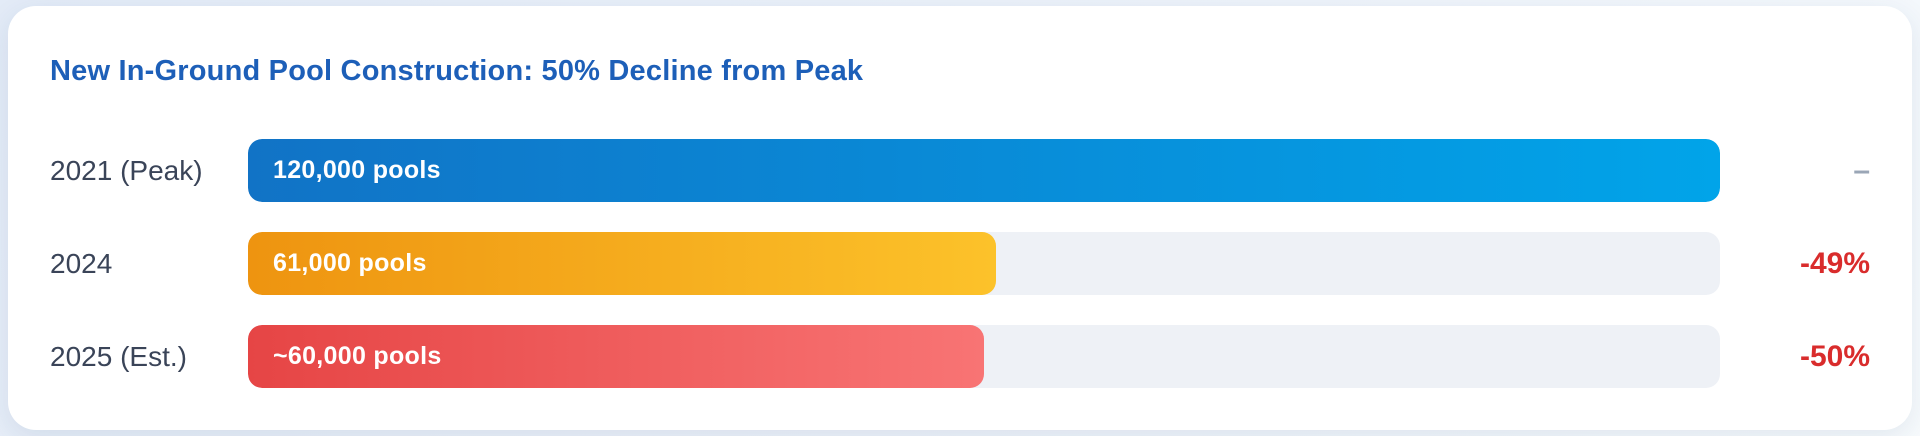 This screenshot has height=436, width=1920. Describe the element at coordinates (357, 170) in the screenshot. I see `bar-value-label: 120,000 pools` at that location.